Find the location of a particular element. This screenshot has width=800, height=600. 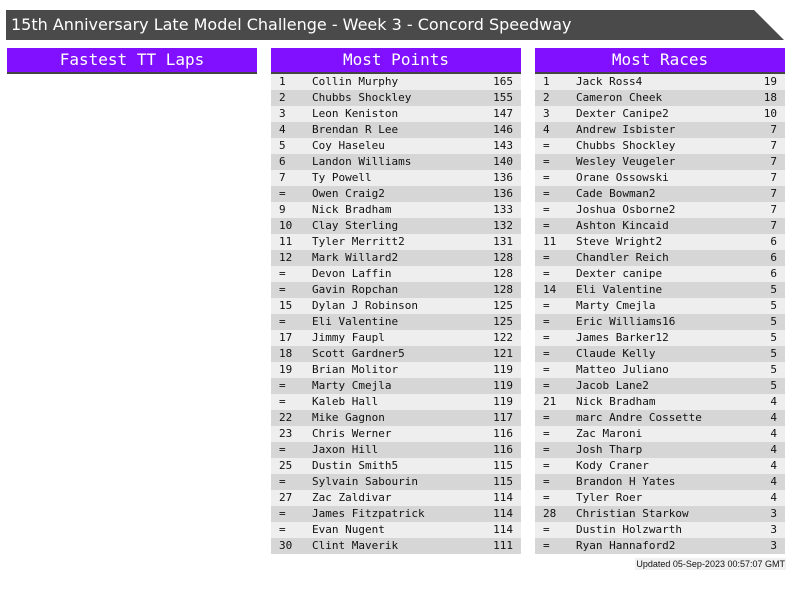

value: 133 is located at coordinates (503, 209).